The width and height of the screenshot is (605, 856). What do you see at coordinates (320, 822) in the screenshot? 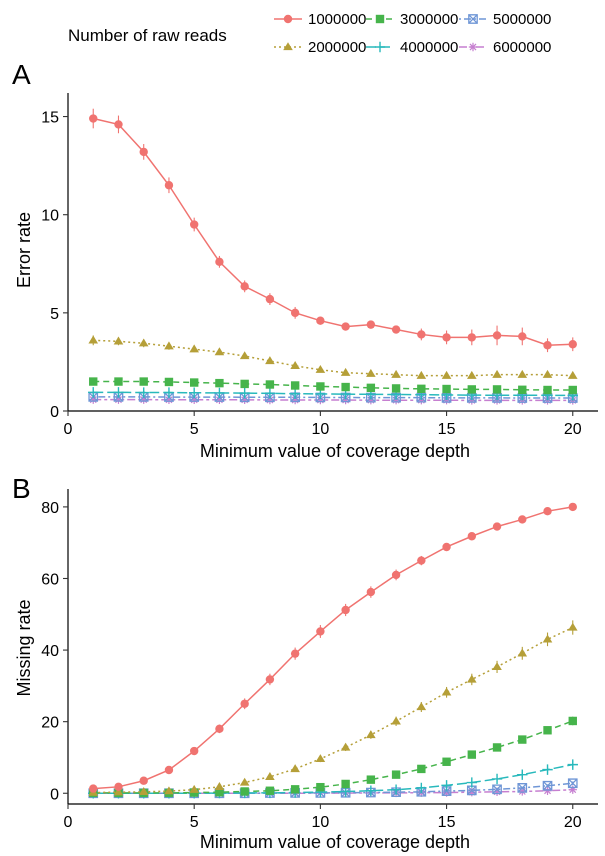
I see `x-tick-label: 10` at bounding box center [320, 822].